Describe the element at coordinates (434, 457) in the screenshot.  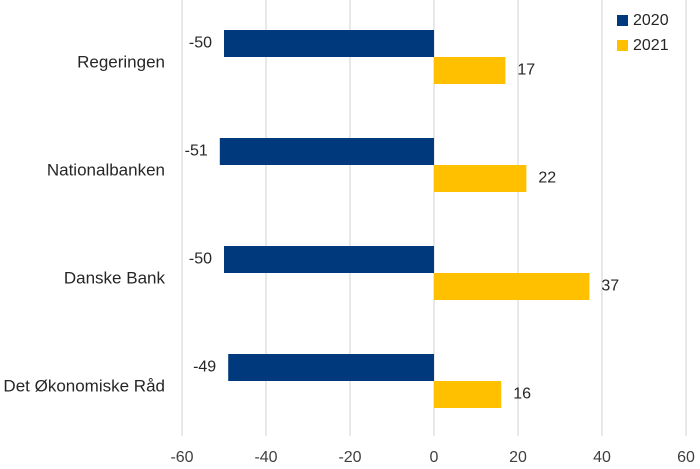
I see `x-tick-label: 0` at that location.